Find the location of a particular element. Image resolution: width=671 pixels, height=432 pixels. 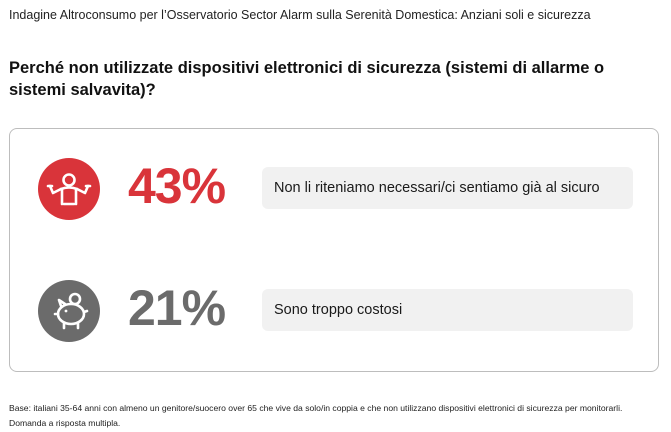

piggy-bank-icon is located at coordinates (69, 311).